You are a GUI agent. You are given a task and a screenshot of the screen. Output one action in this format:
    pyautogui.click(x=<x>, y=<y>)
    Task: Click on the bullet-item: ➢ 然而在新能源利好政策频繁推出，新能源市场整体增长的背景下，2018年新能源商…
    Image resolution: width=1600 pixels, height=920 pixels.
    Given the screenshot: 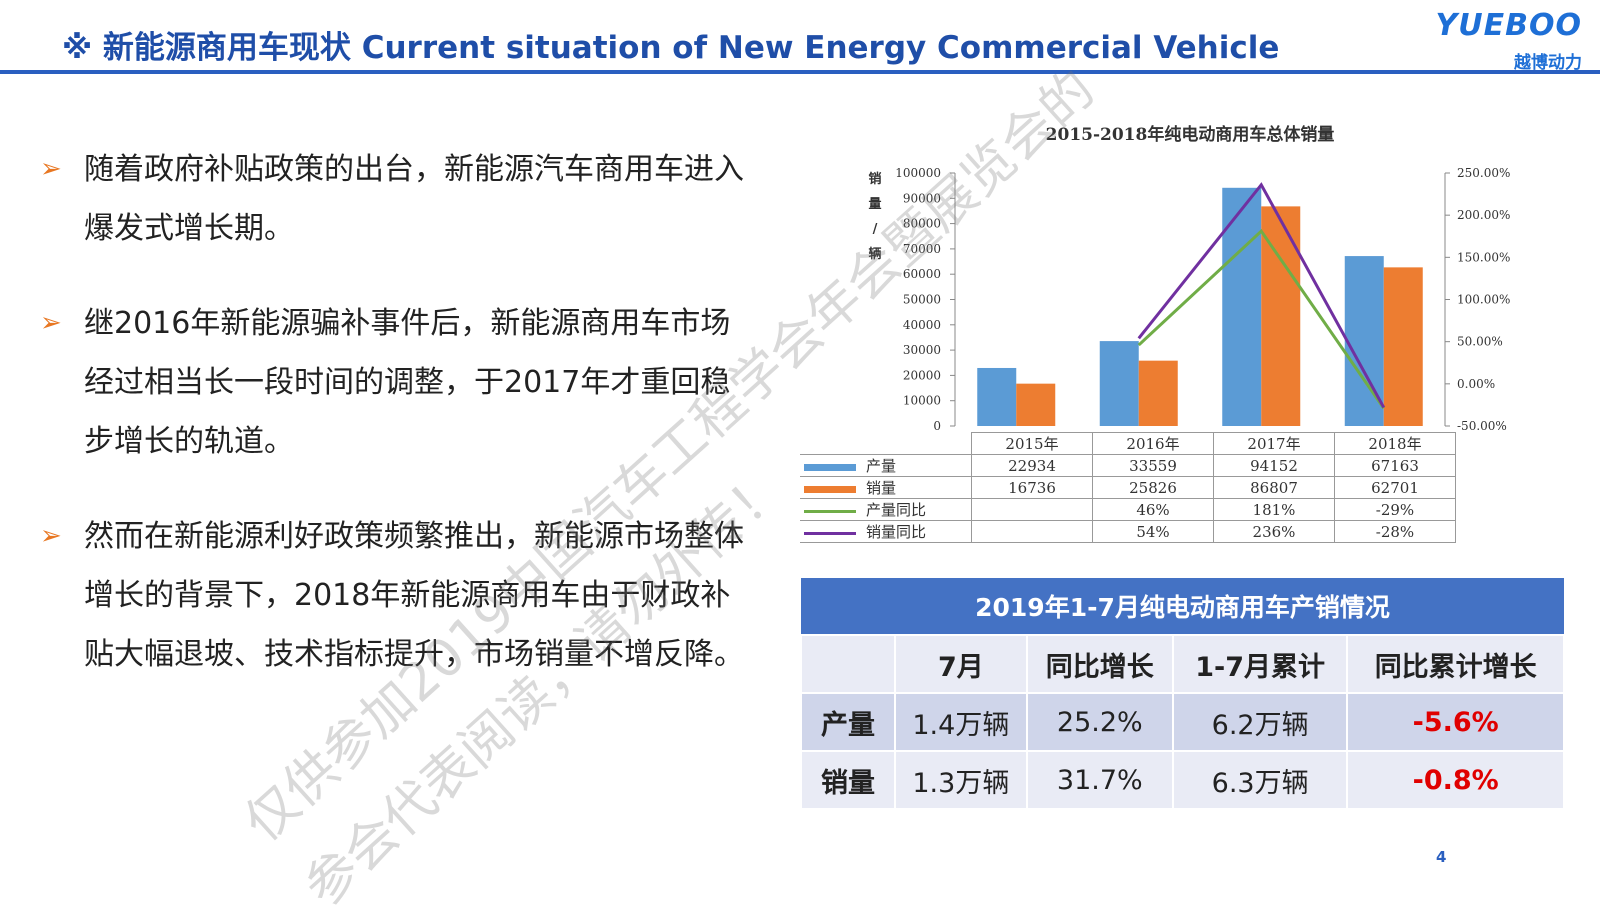 What is the action you would take?
    pyautogui.click(x=400, y=595)
    